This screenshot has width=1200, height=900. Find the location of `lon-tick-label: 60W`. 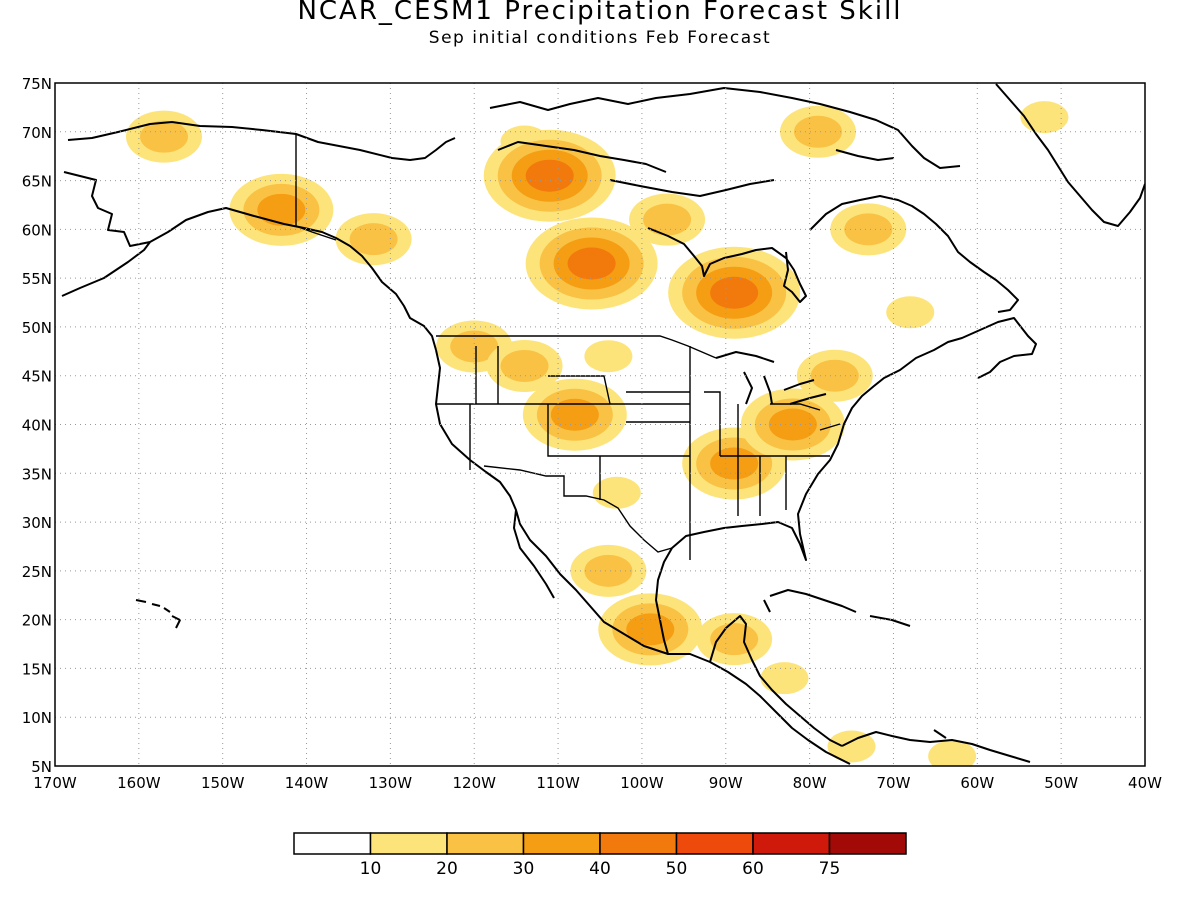

lon-tick-label: 60W is located at coordinates (977, 783).